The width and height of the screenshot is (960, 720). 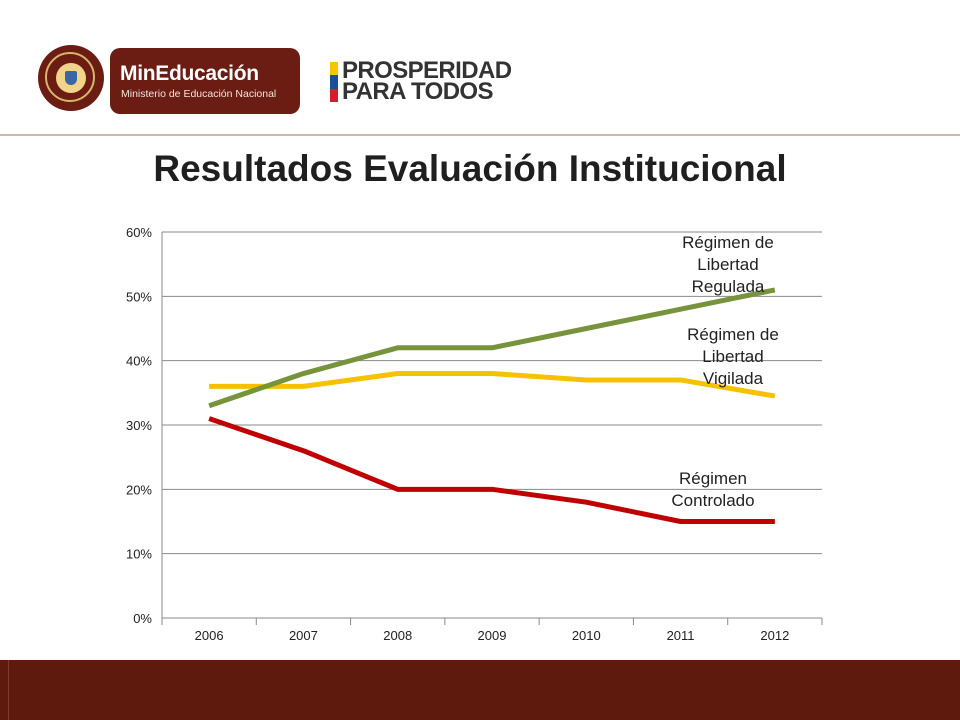 What do you see at coordinates (139, 554) in the screenshot?
I see `y-tick-label: 10%` at bounding box center [139, 554].